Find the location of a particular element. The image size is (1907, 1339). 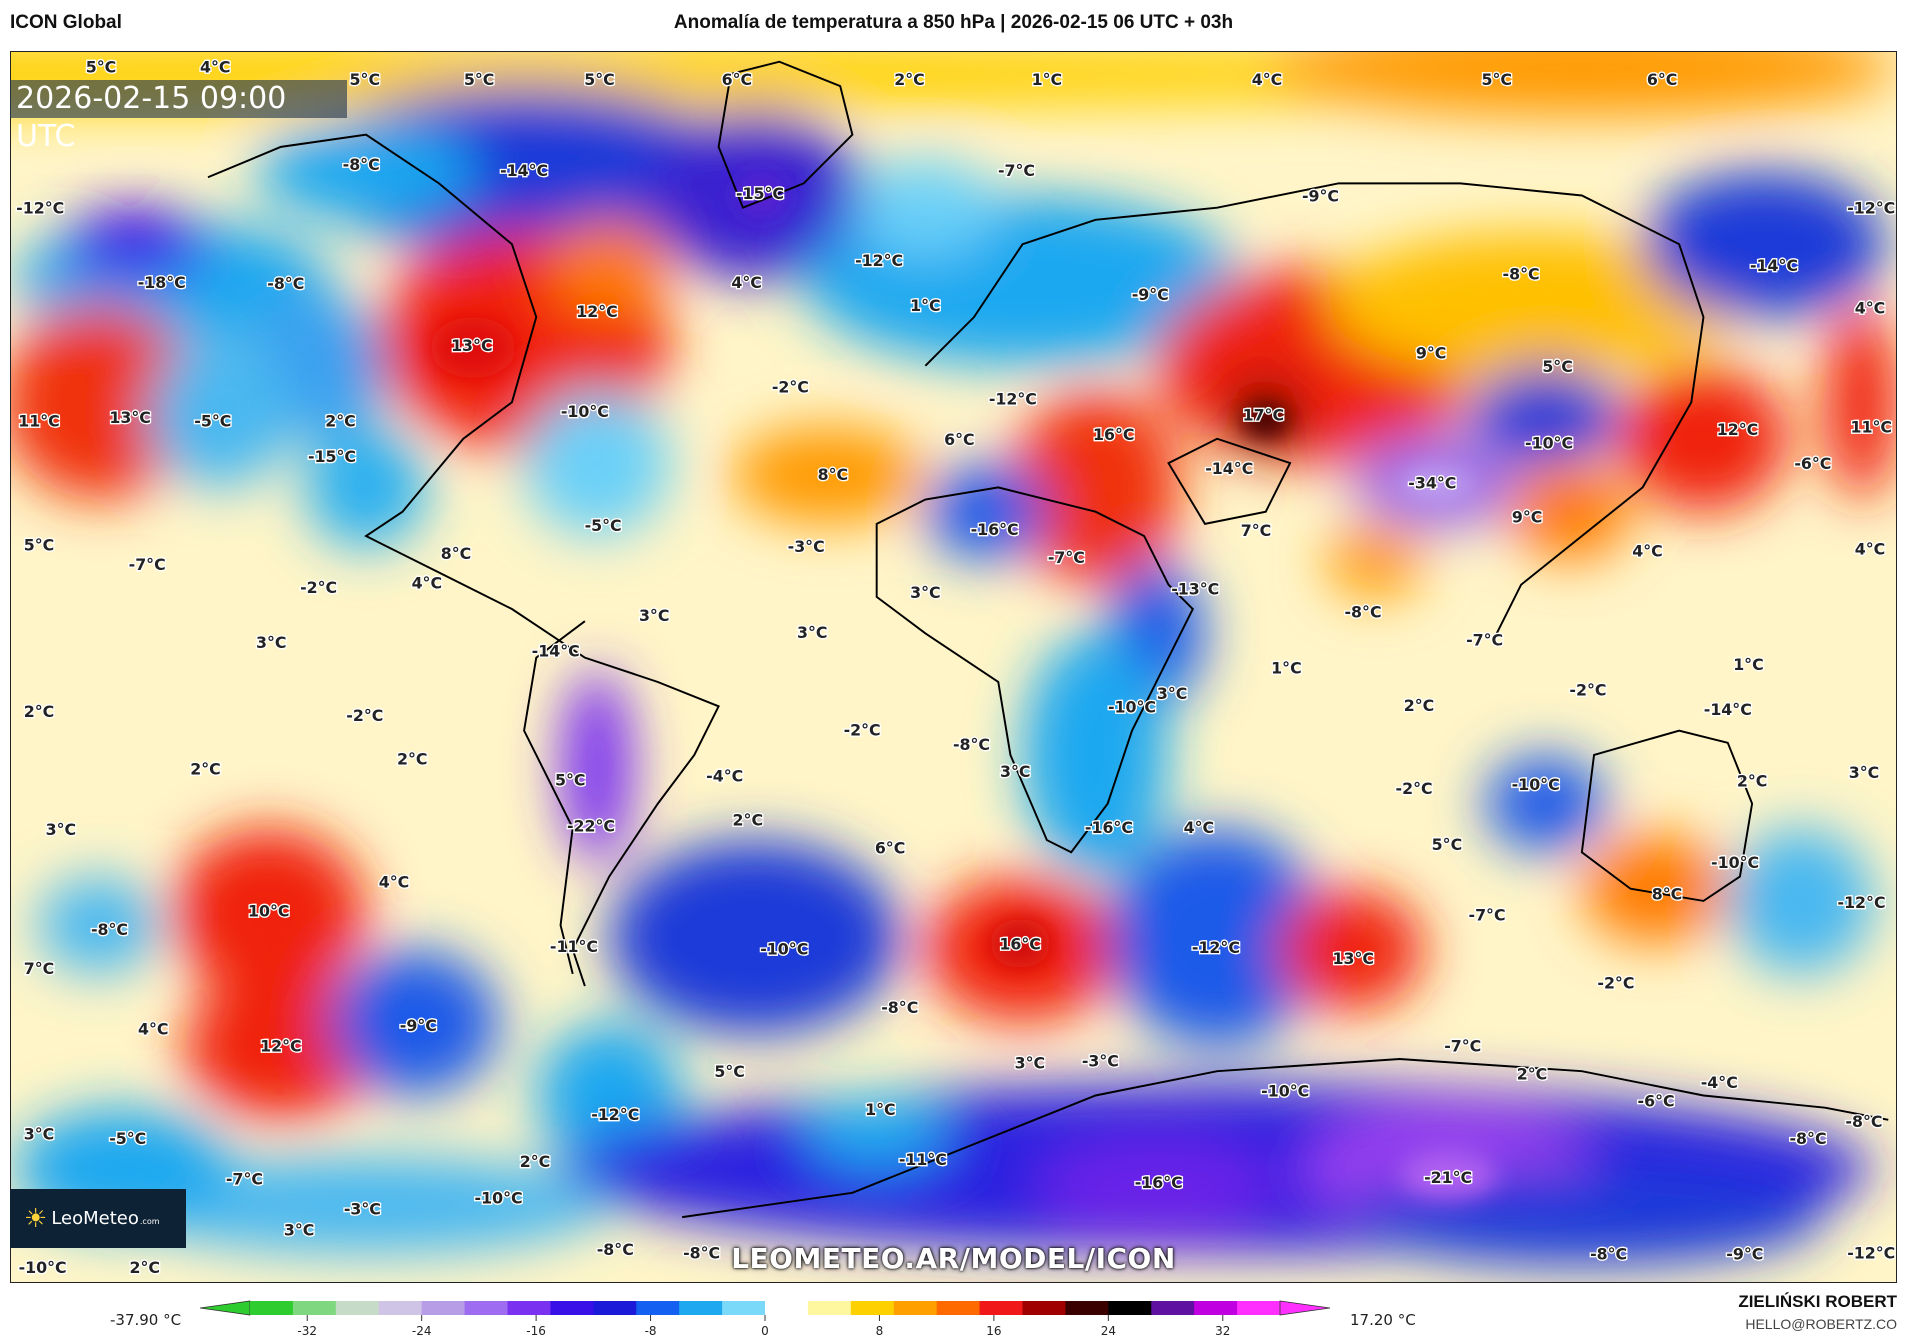

author-email: HELLO@ROBERTZ.CO is located at coordinates (1821, 1324).